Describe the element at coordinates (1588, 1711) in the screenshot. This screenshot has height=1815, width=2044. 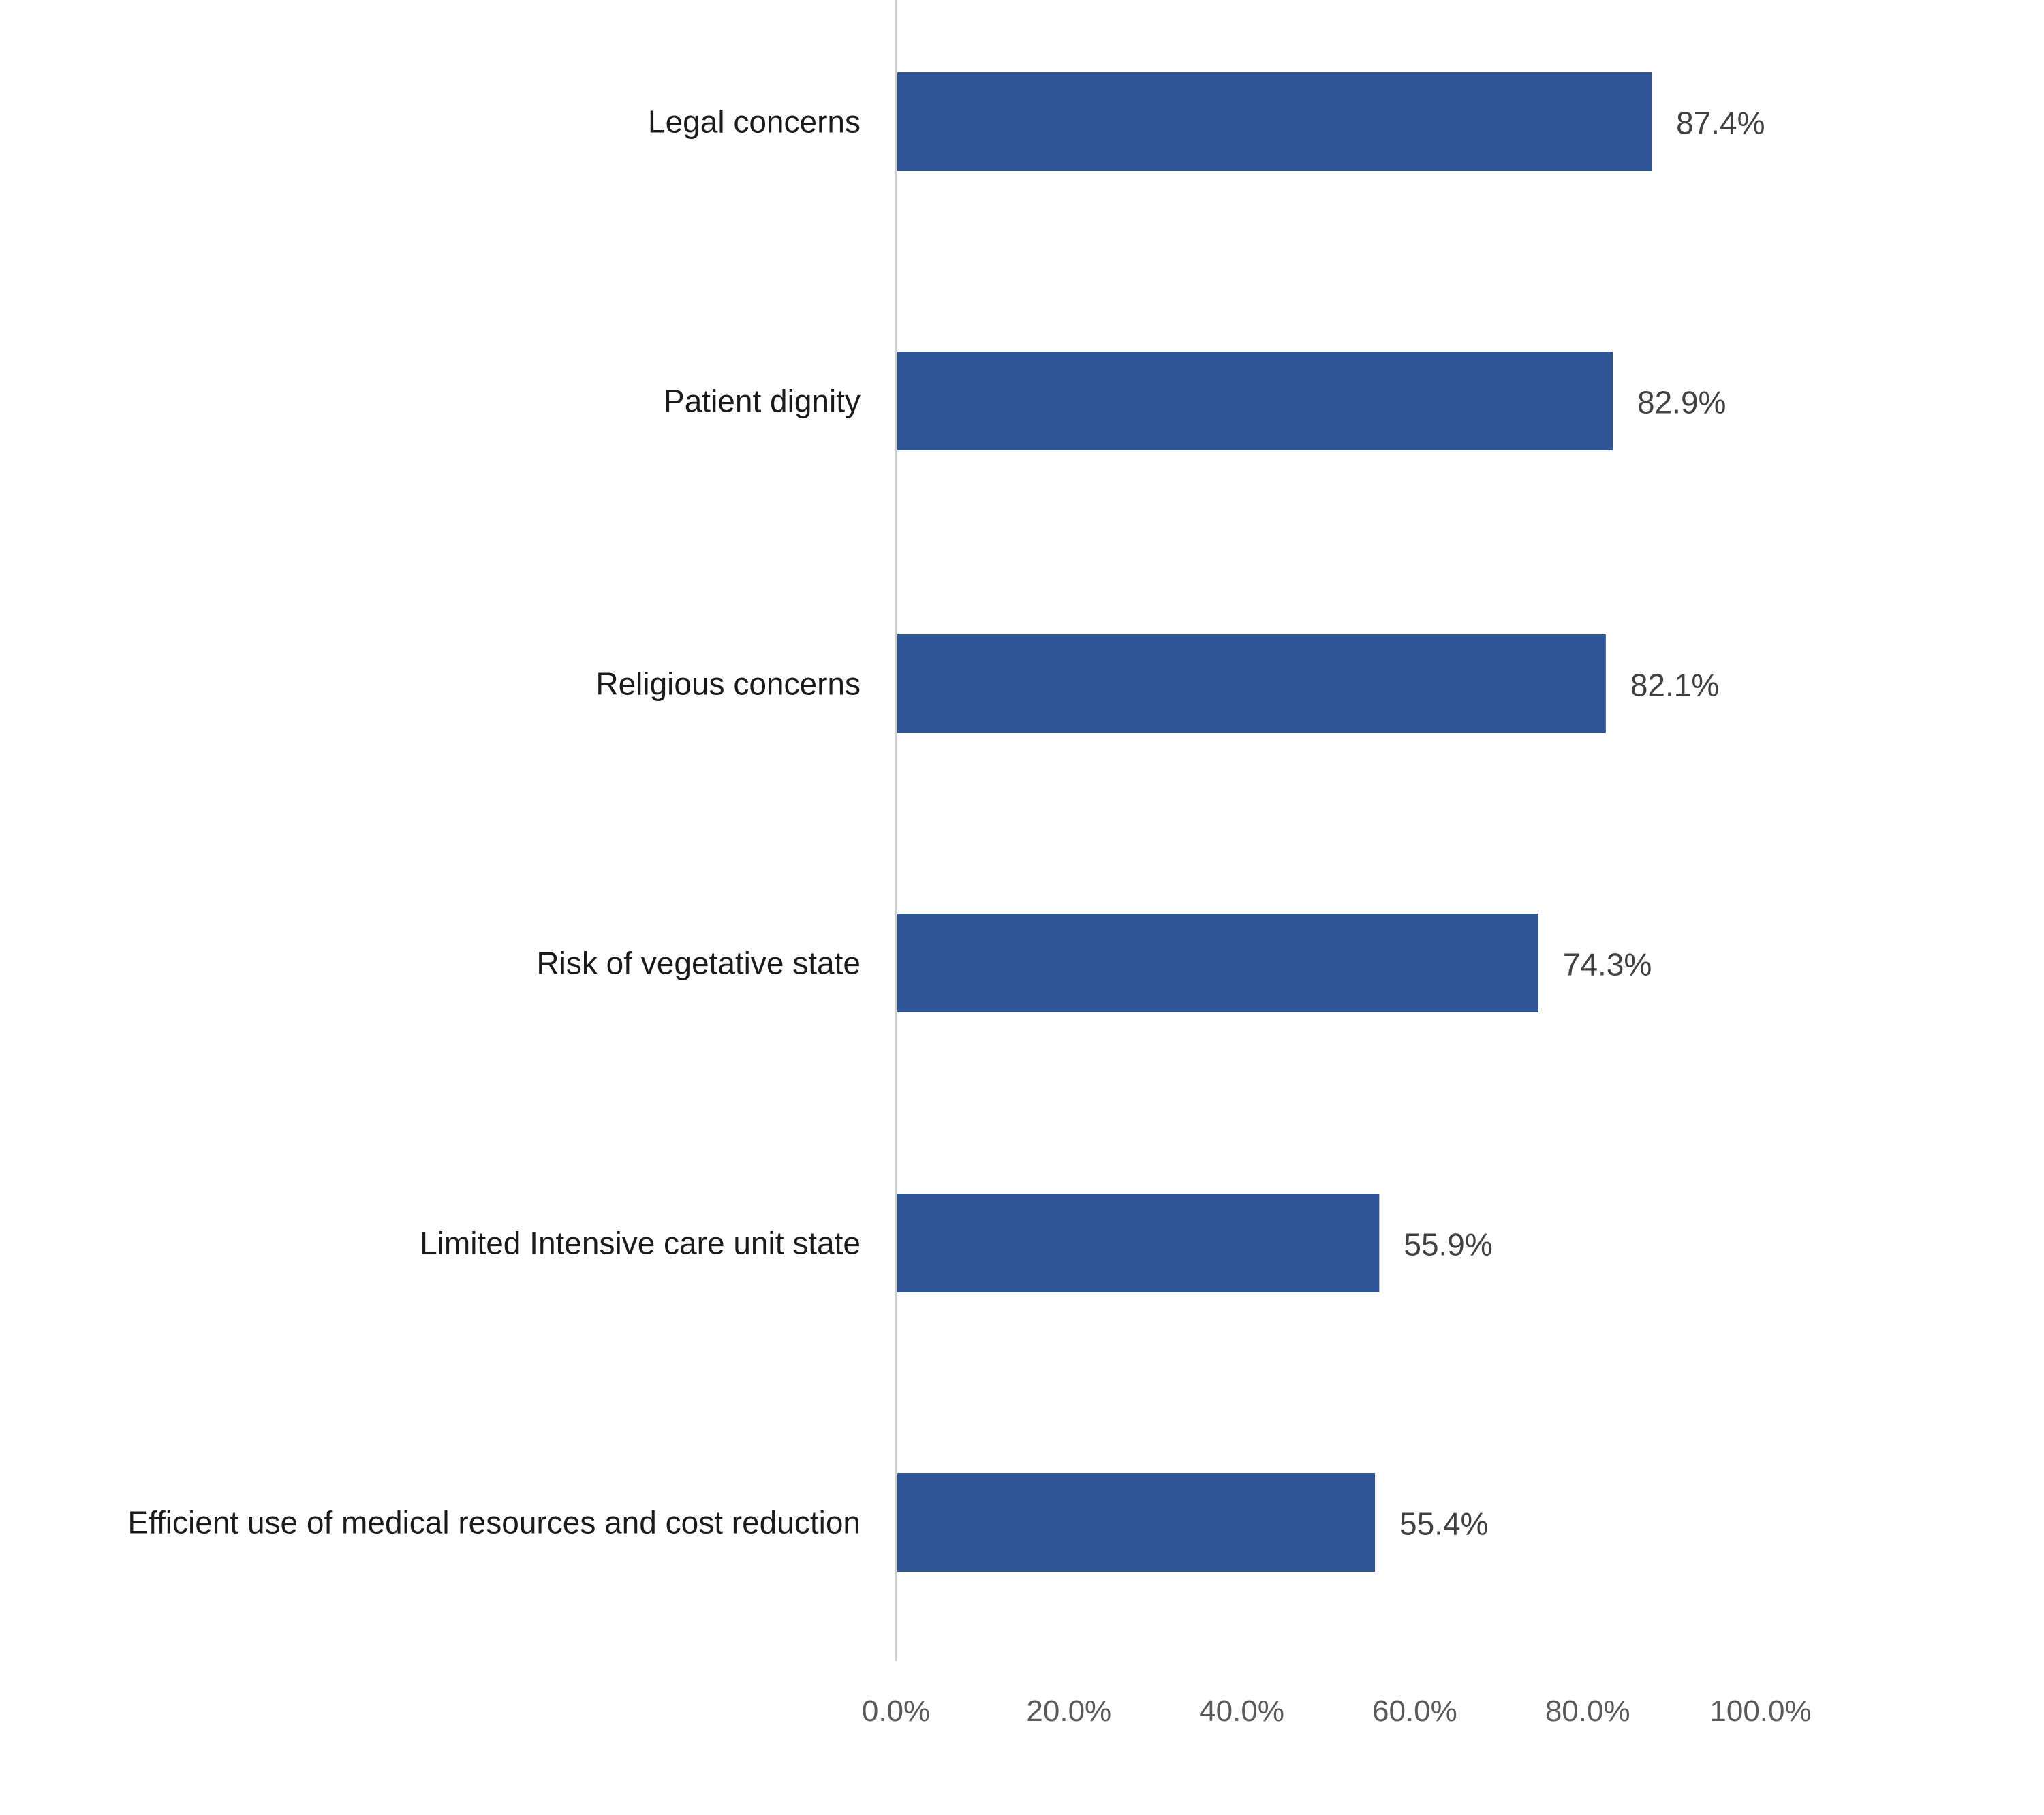
I see `x-tick-label: 80.0%` at that location.